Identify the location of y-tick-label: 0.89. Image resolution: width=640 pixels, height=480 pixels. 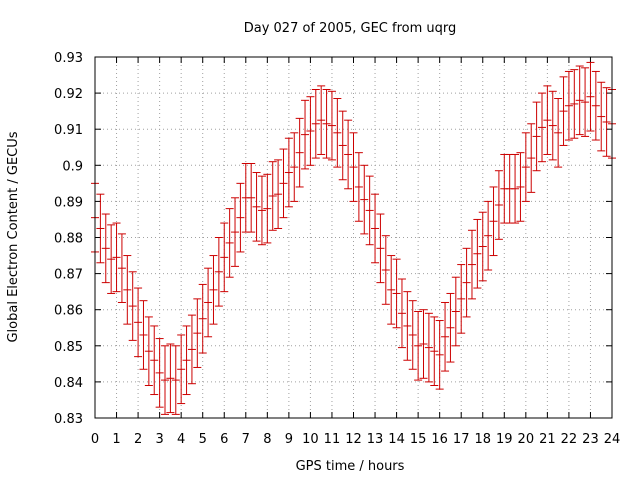
(68, 202).